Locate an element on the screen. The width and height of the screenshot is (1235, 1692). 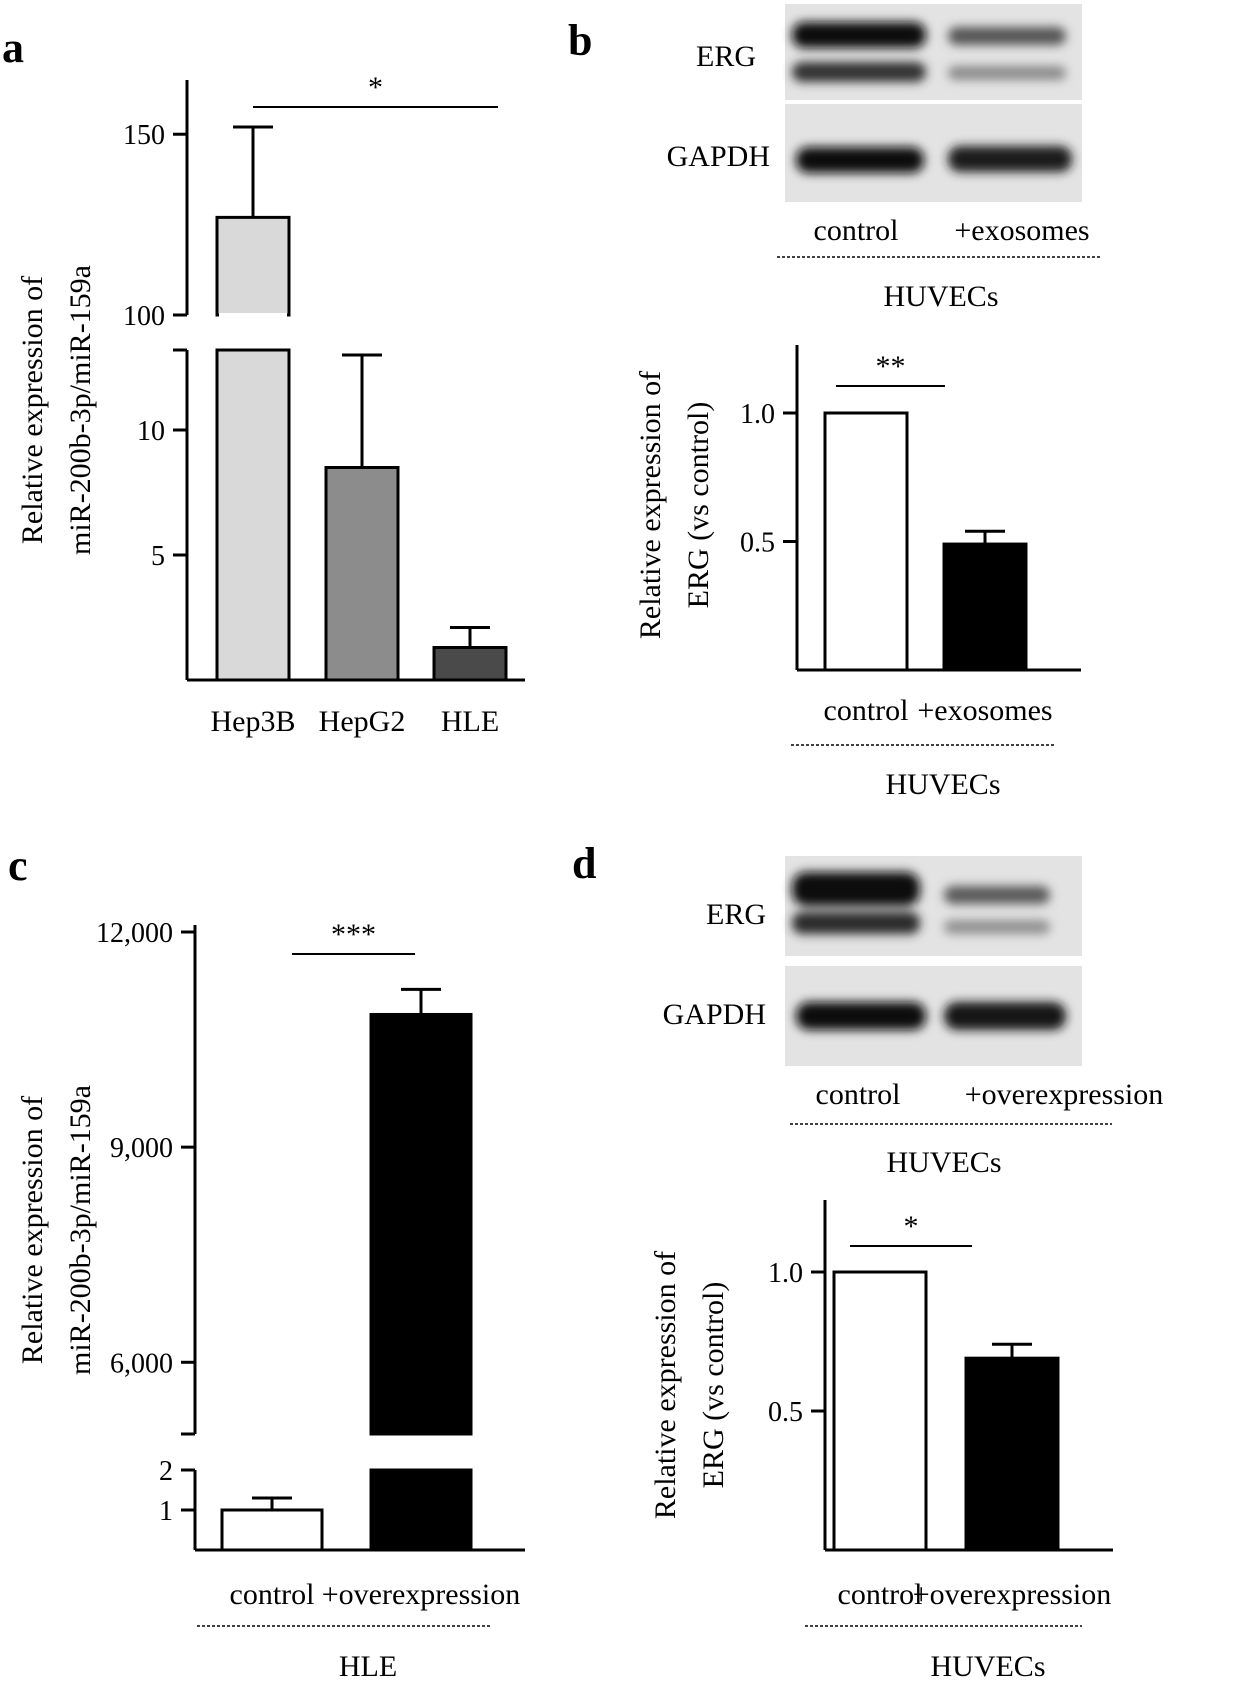
blot-d-erg-label: ERG is located at coordinates (736, 914).